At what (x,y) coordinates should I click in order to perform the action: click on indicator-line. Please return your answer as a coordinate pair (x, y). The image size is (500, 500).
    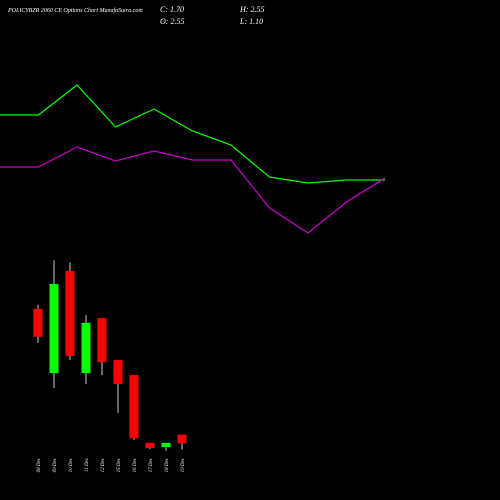
    Looking at the image, I should click on (193, 190).